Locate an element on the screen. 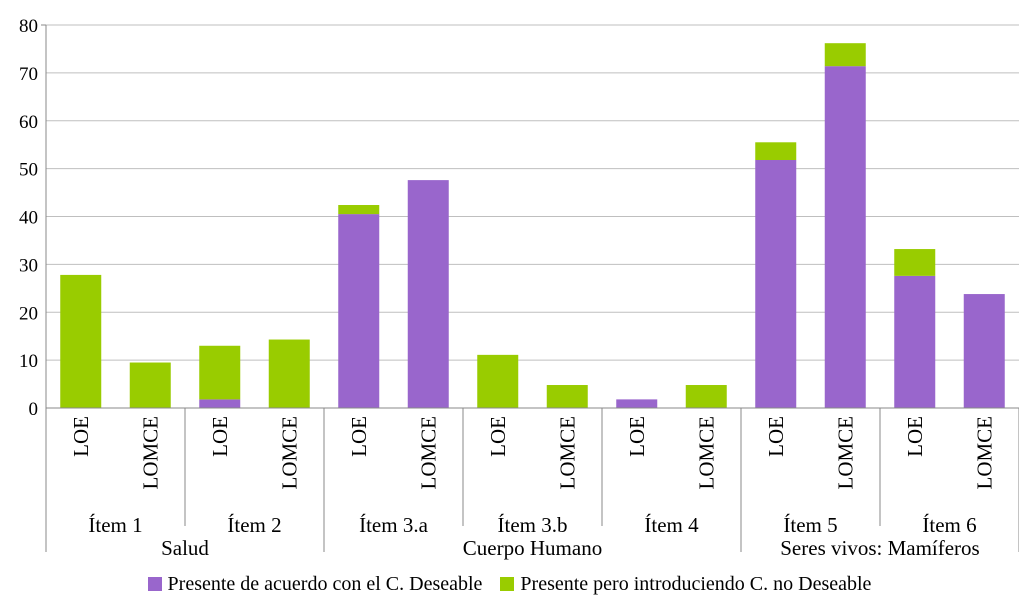 The width and height of the screenshot is (1019, 599). y-tick-label: 80 is located at coordinates (28, 26).